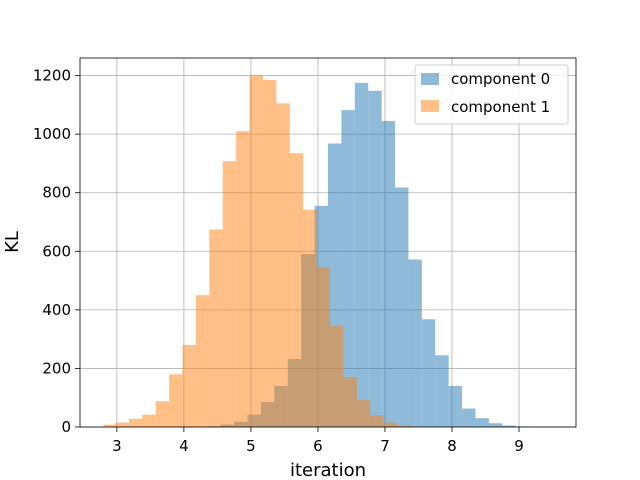 This screenshot has height=480, width=640. I want to click on x-tick-label: 8, so click(452, 446).